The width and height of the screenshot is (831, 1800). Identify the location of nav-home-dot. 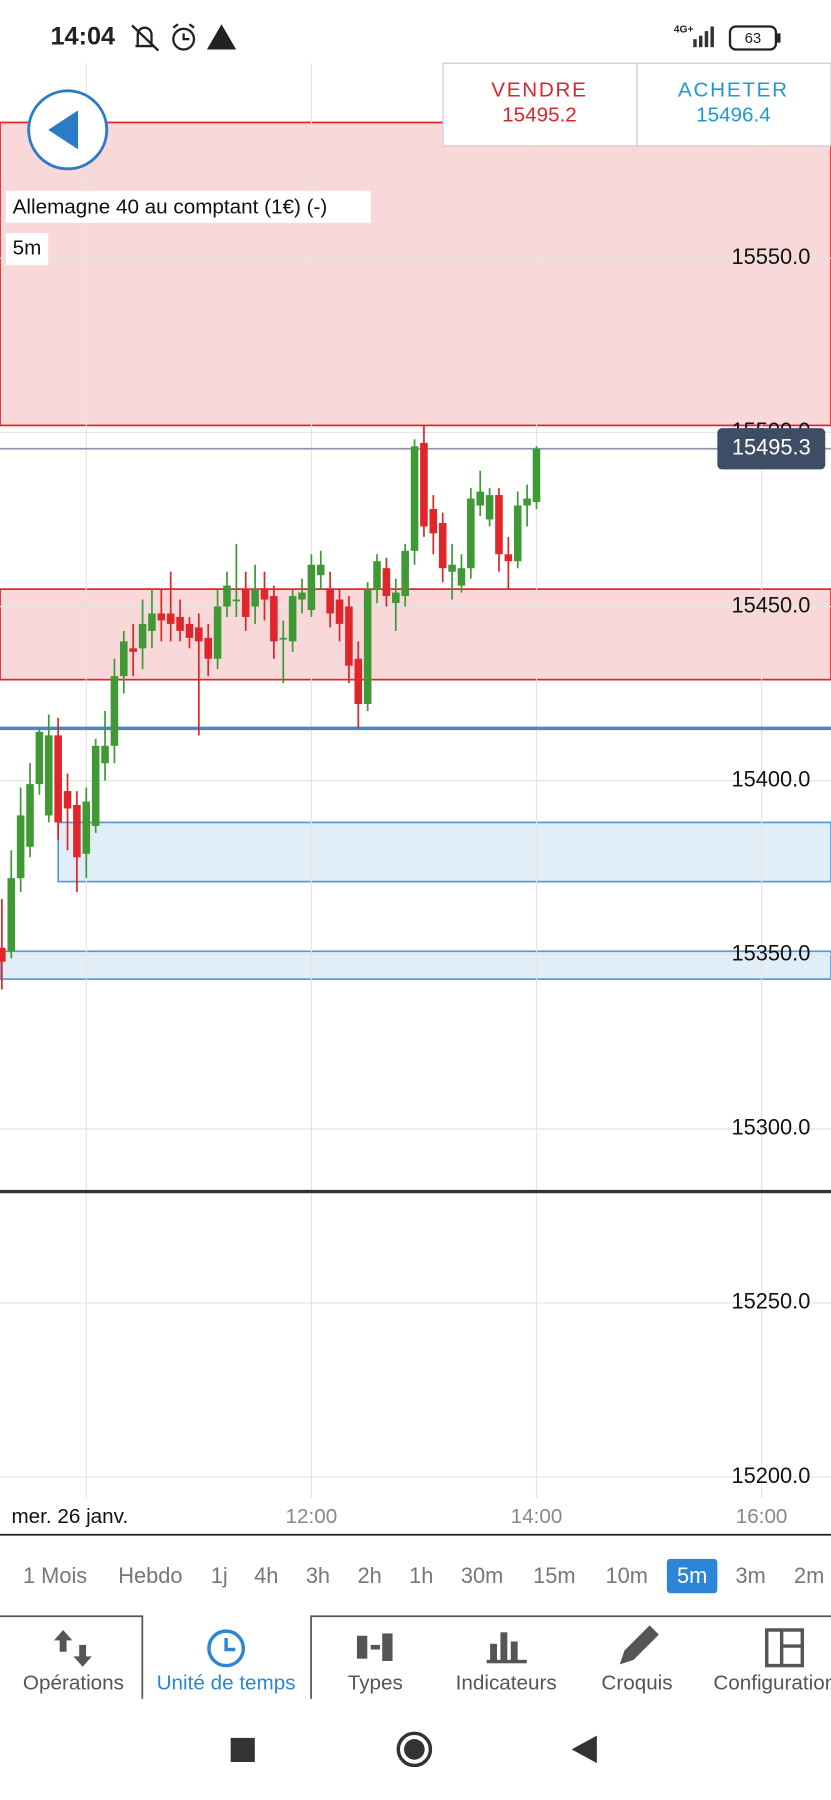
(414, 1749).